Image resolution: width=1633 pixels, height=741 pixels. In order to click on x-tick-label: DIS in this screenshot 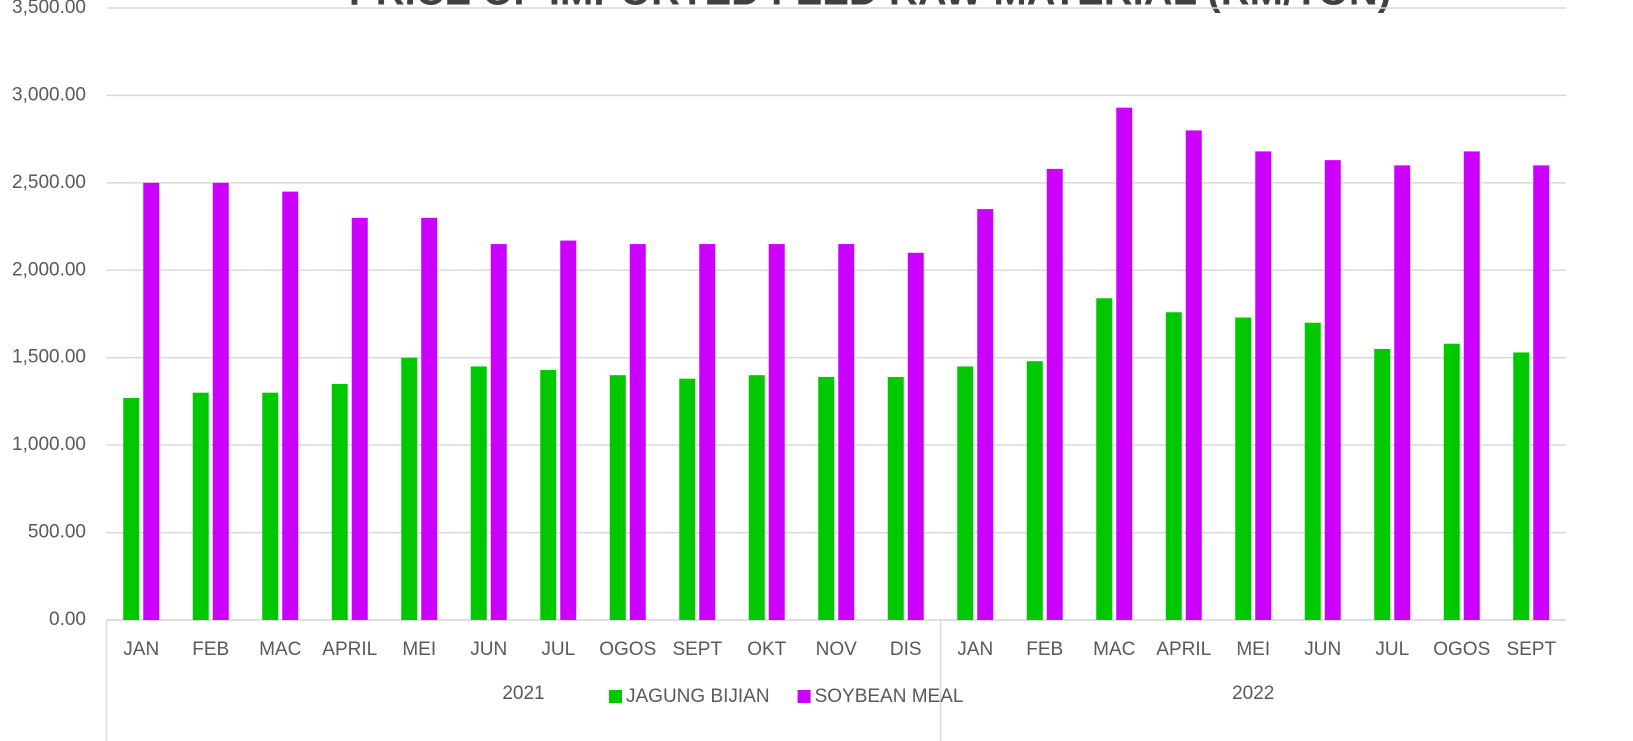, I will do `click(906, 649)`.